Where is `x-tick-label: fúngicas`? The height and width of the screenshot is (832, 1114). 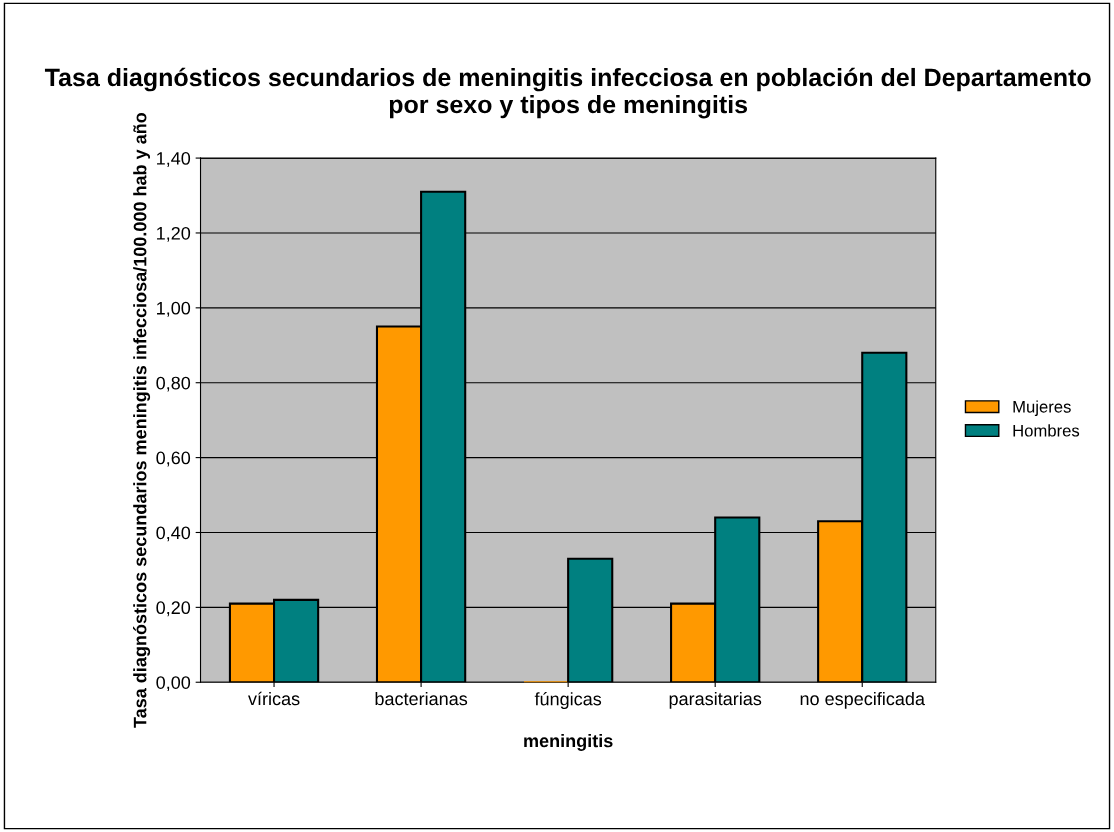
x-tick-label: fúngicas is located at coordinates (568, 700).